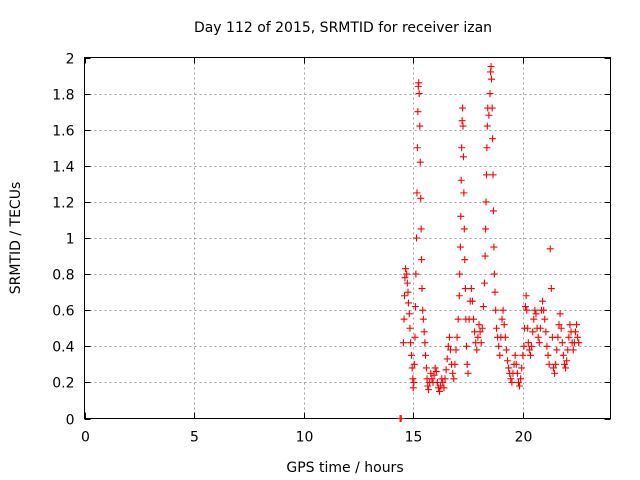 The height and width of the screenshot is (480, 640). Describe the element at coordinates (63, 204) in the screenshot. I see `y-tick-label: 1.2` at that location.